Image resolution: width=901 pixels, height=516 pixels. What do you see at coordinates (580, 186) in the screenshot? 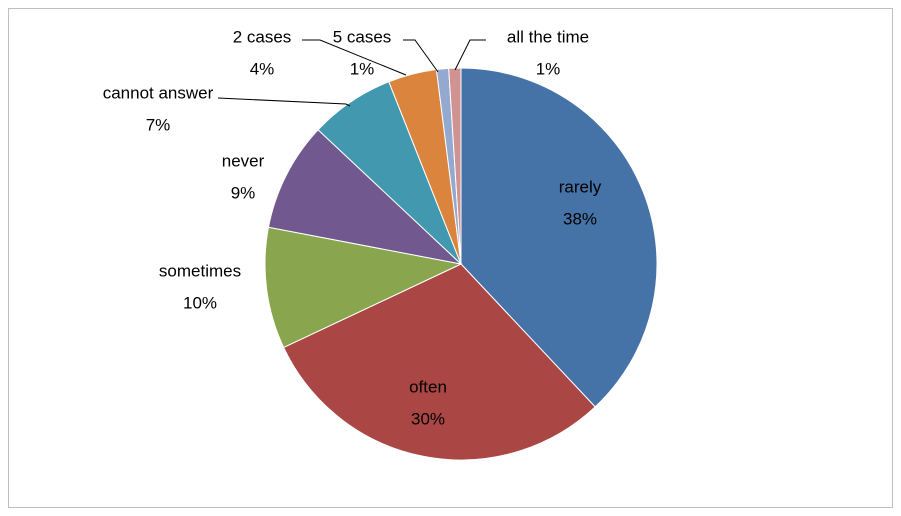
I see `slice-label: rarely` at bounding box center [580, 186].